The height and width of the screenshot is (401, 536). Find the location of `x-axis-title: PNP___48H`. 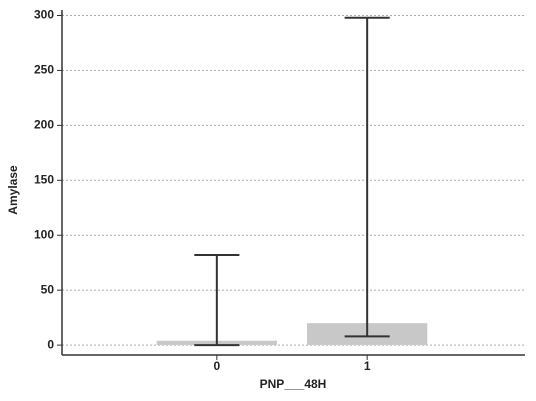

x-axis-title: PNP___48H is located at coordinates (293, 384).